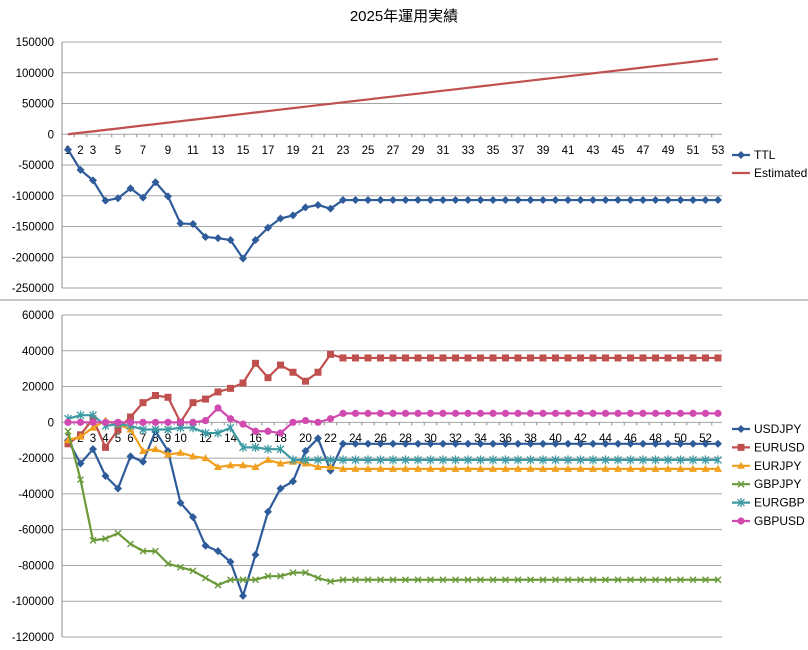 This screenshot has width=808, height=650. What do you see at coordinates (543, 151) in the screenshot?
I see `x-tick-label: 39` at bounding box center [543, 151].